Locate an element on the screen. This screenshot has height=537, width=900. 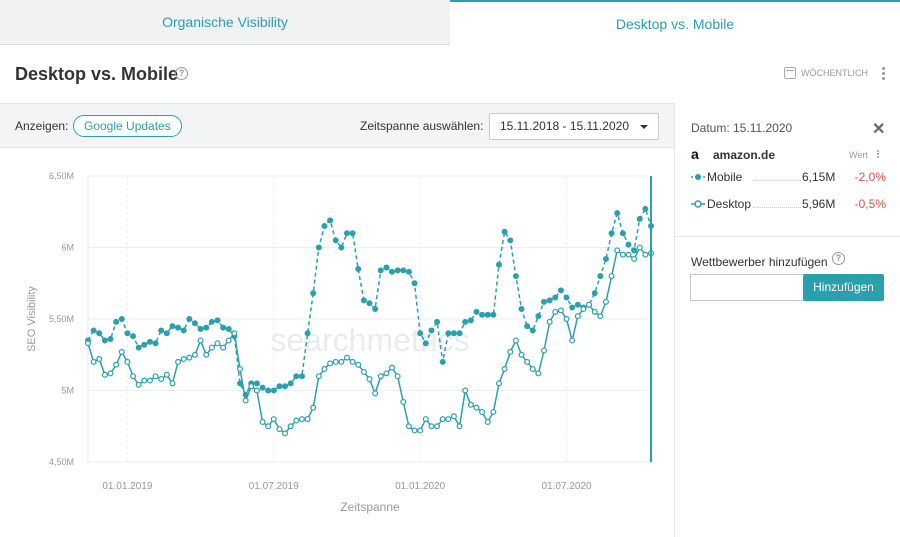
competitor-input is located at coordinates (747, 287).